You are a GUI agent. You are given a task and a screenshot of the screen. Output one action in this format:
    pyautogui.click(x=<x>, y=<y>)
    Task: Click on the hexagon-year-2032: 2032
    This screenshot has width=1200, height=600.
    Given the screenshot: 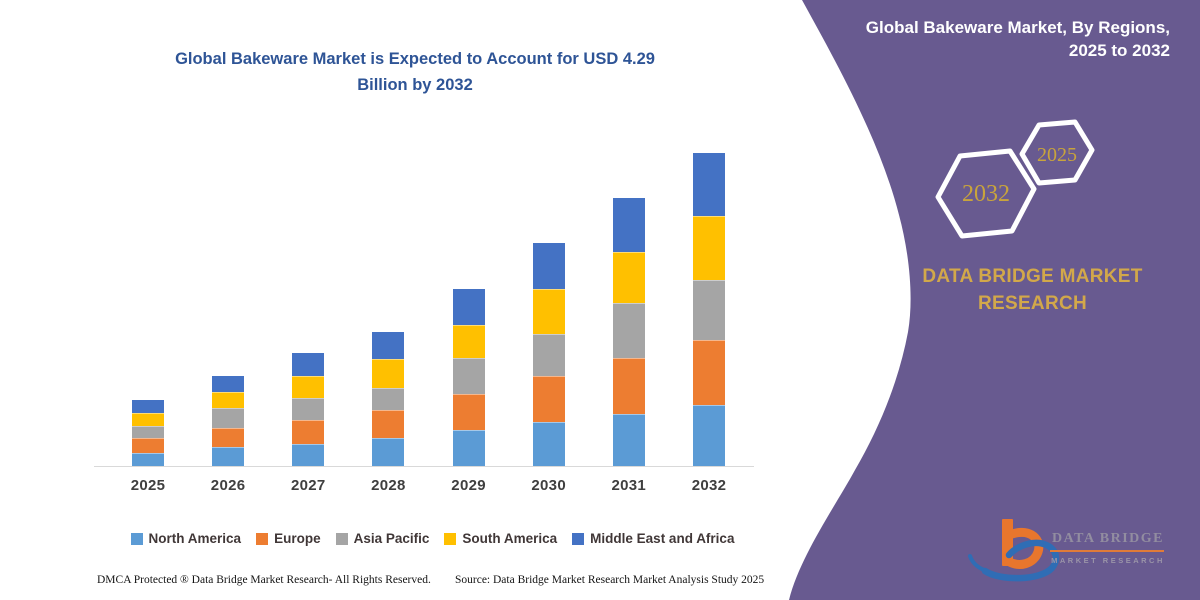 What is the action you would take?
    pyautogui.click(x=986, y=194)
    